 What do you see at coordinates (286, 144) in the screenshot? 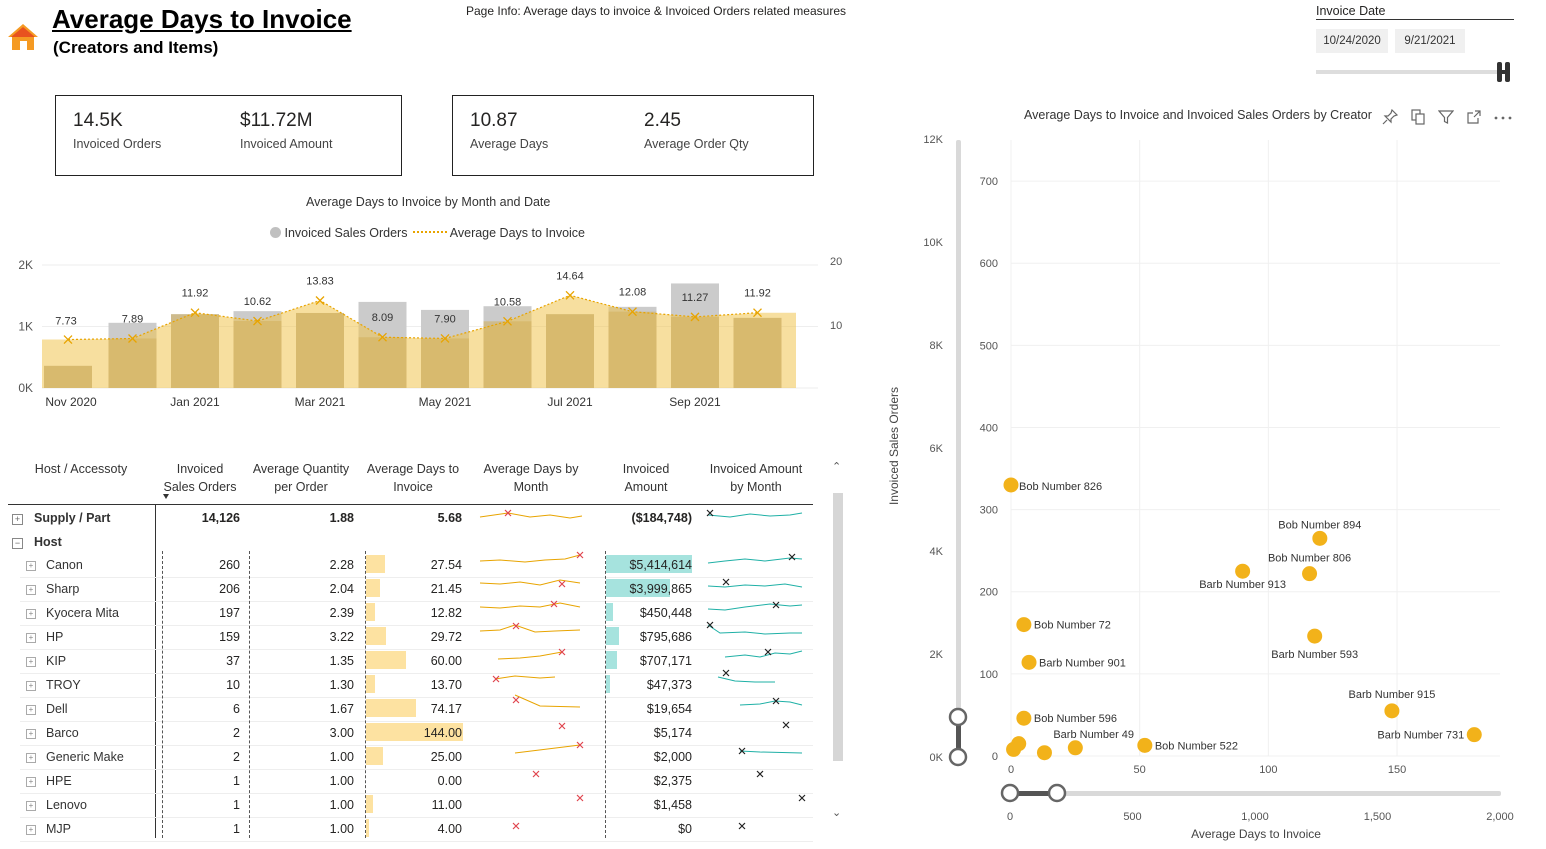
I see `invoiced-amount-label: Invoiced Amount` at bounding box center [286, 144].